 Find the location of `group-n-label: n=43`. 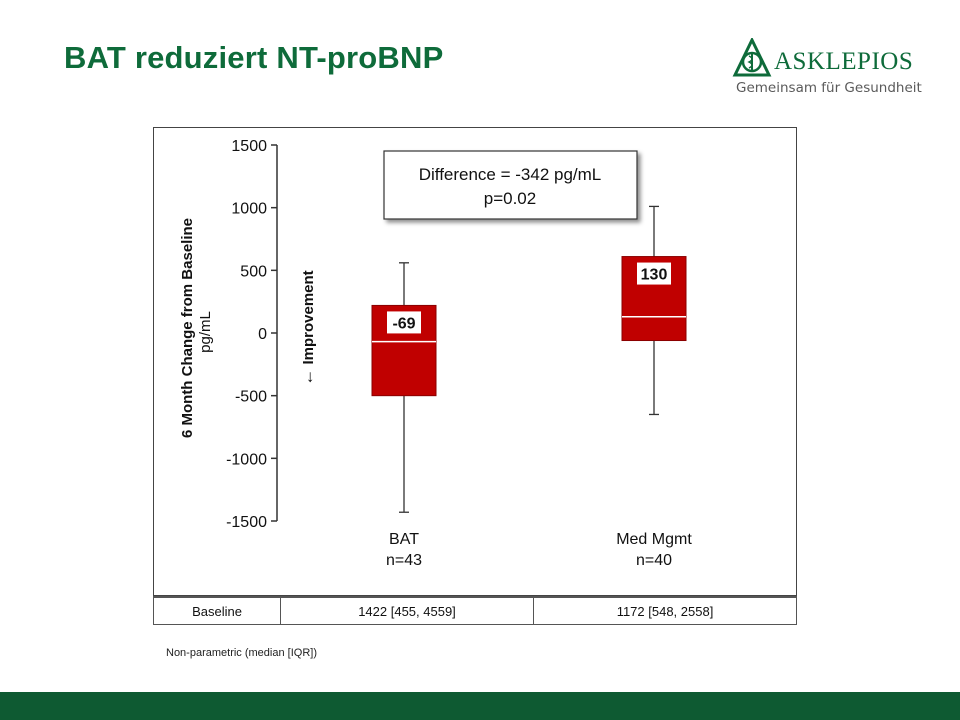

group-n-label: n=43 is located at coordinates (404, 560).